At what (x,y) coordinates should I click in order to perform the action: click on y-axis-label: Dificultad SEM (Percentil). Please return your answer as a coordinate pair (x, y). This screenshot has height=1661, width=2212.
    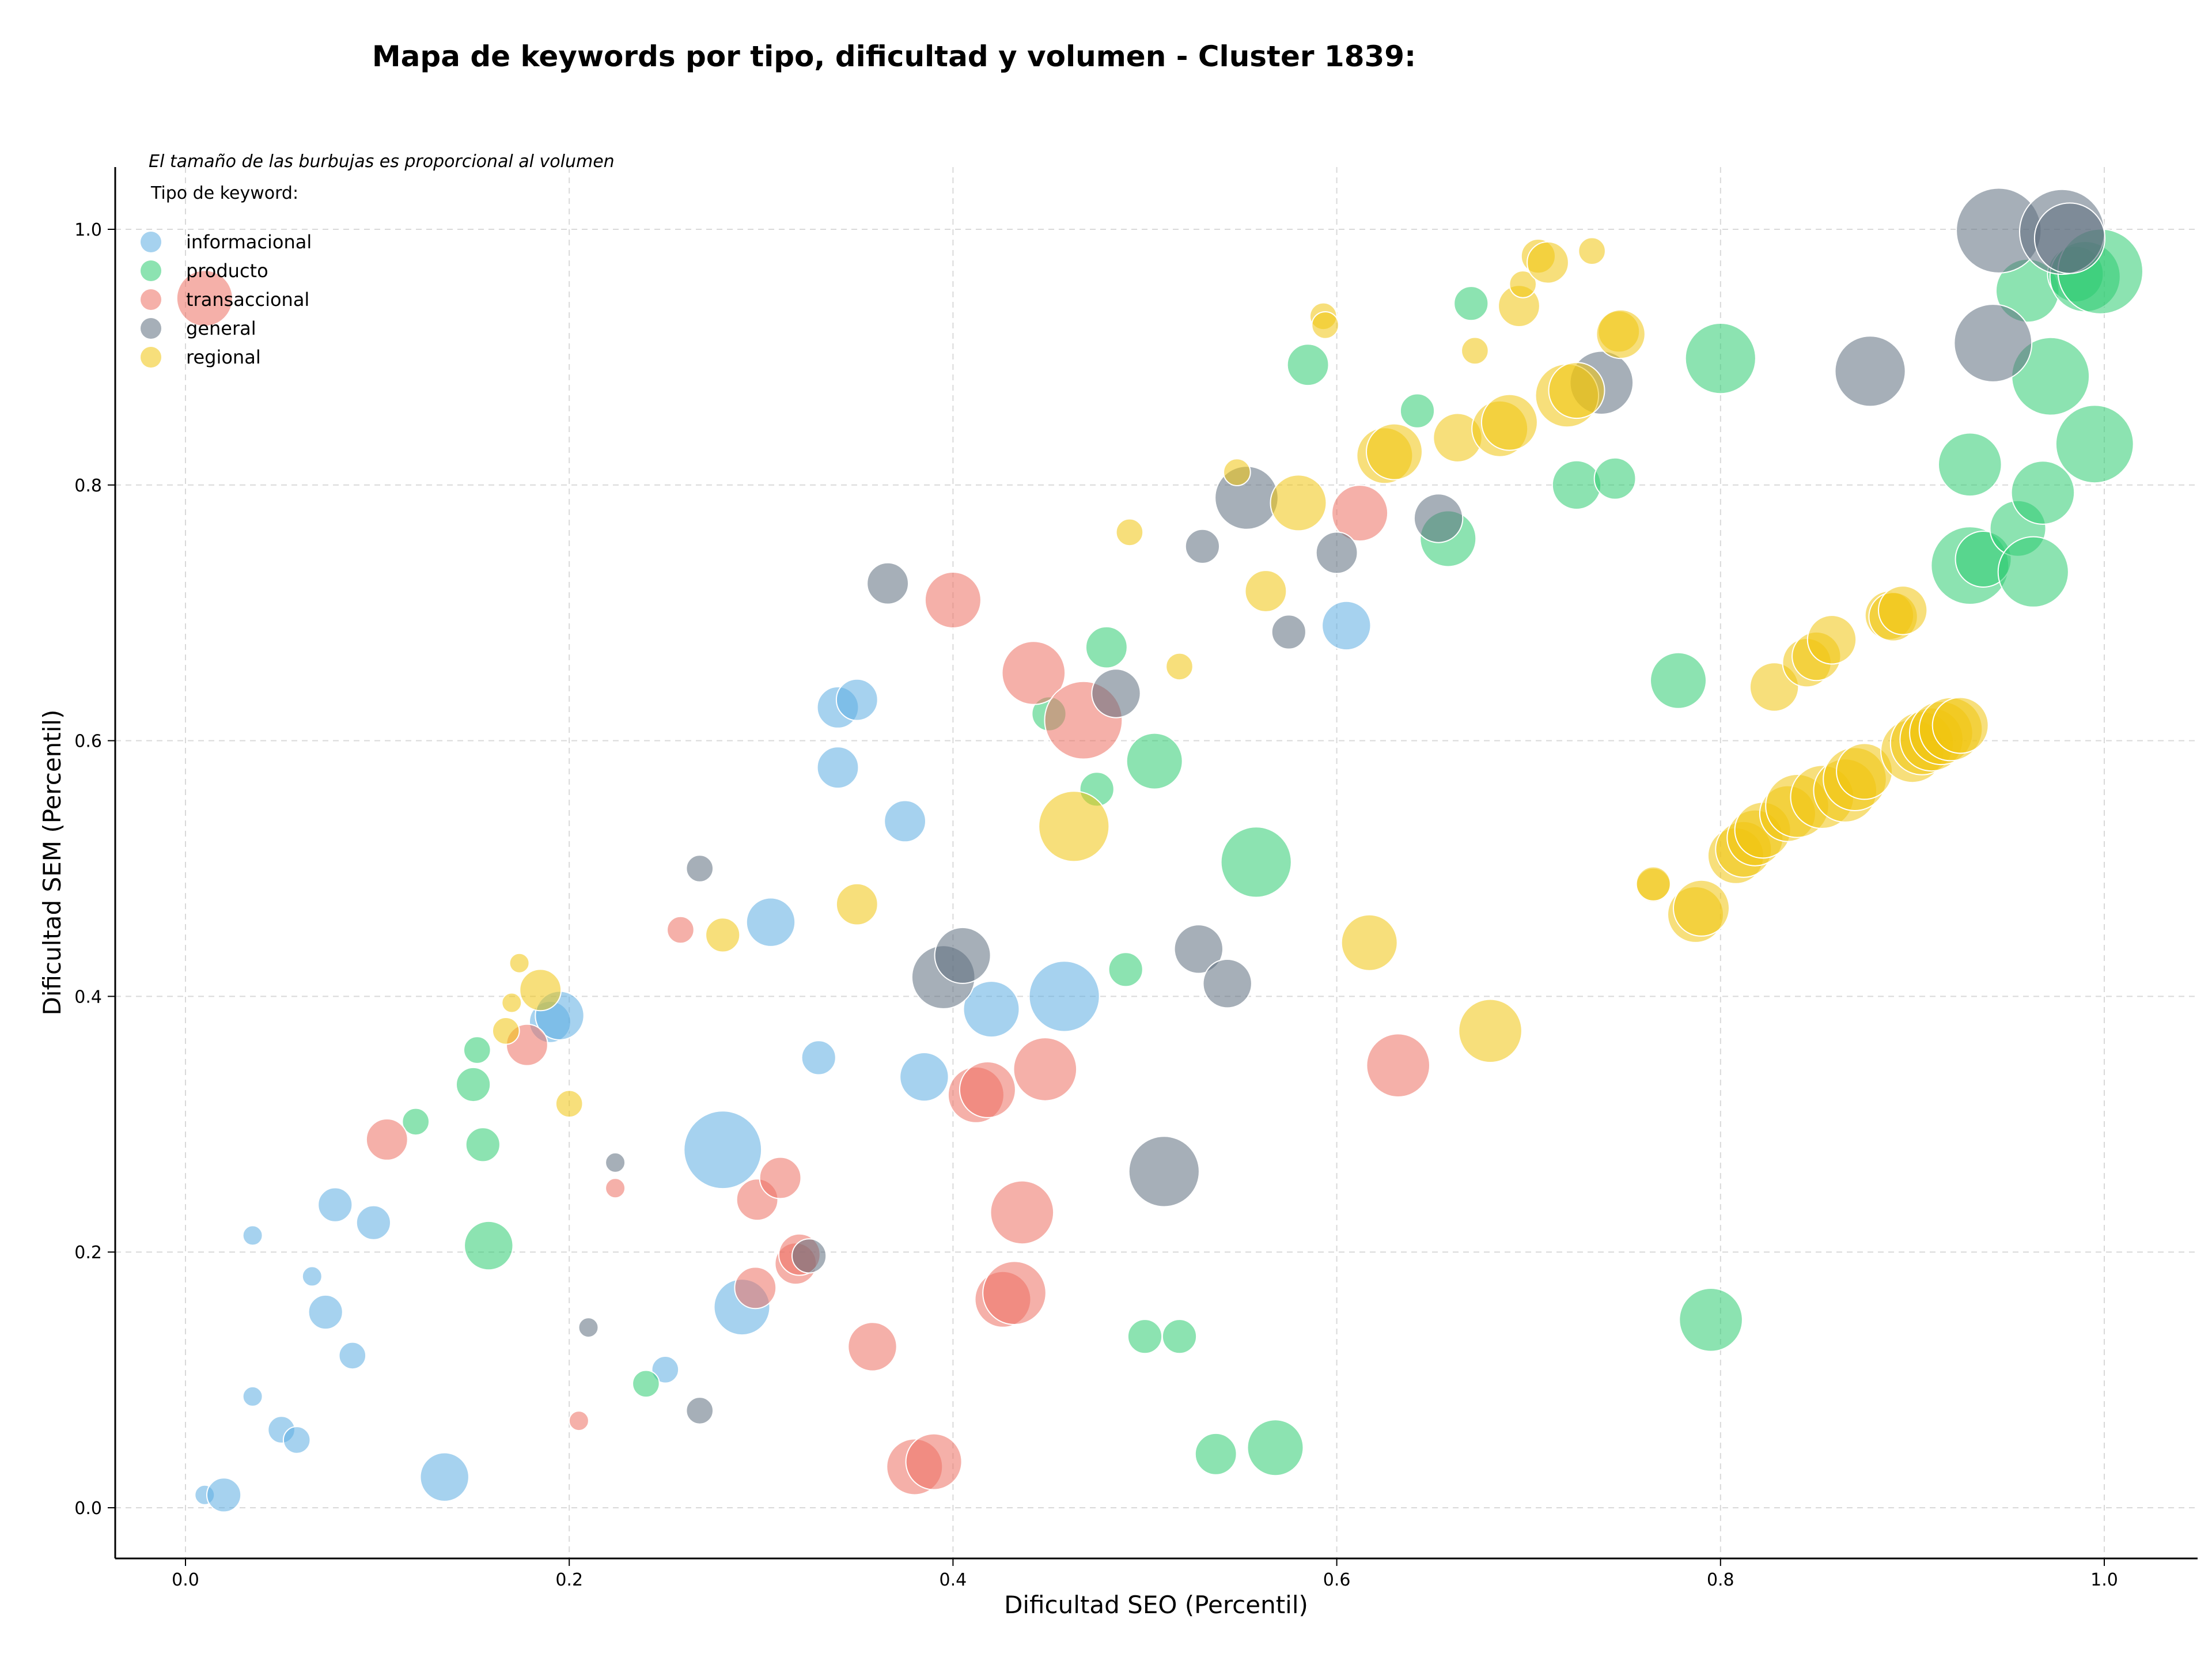
    Looking at the image, I should click on (52, 863).